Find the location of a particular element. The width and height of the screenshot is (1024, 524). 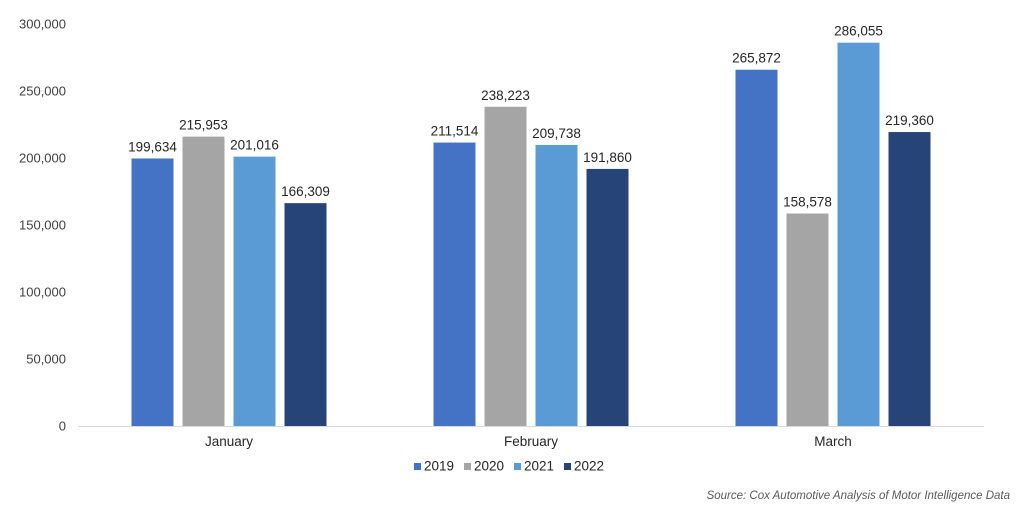

legend-swatch-2020 is located at coordinates (467, 466).